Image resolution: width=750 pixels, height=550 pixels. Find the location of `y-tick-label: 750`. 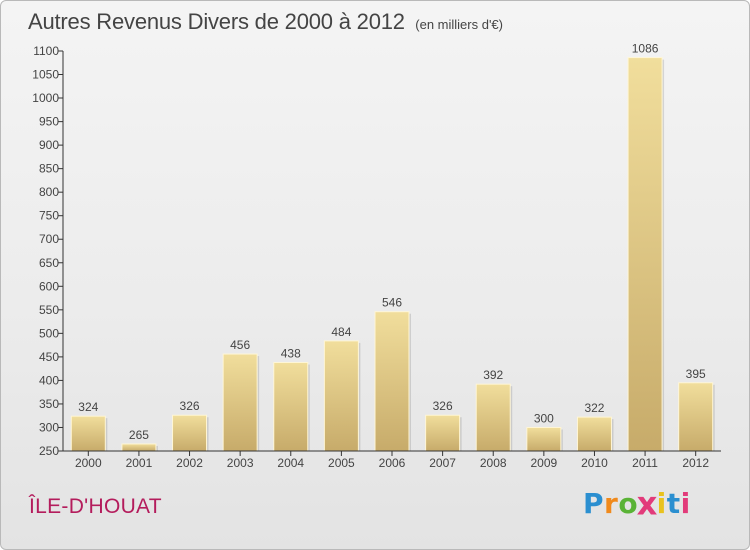

y-tick-label: 750 is located at coordinates (49, 216).